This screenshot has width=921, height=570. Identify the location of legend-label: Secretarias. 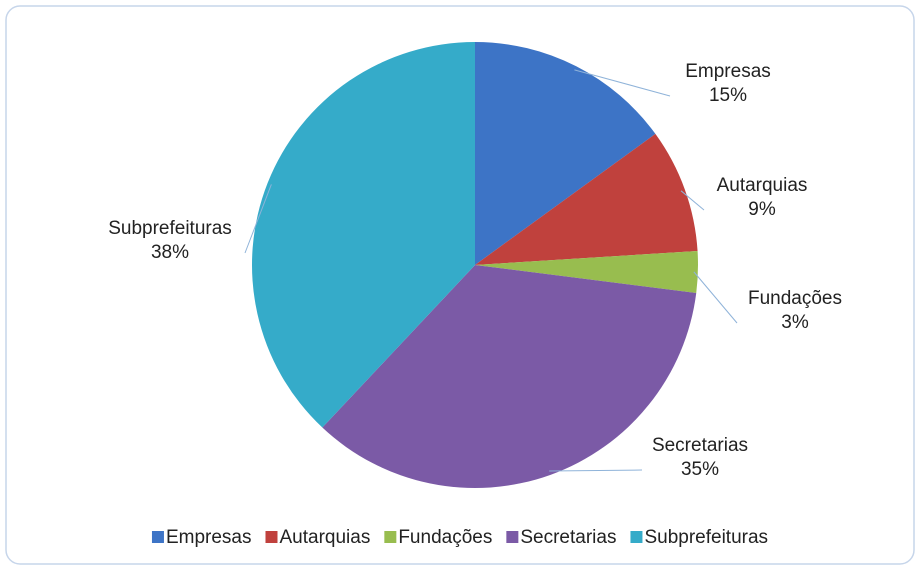
(568, 537).